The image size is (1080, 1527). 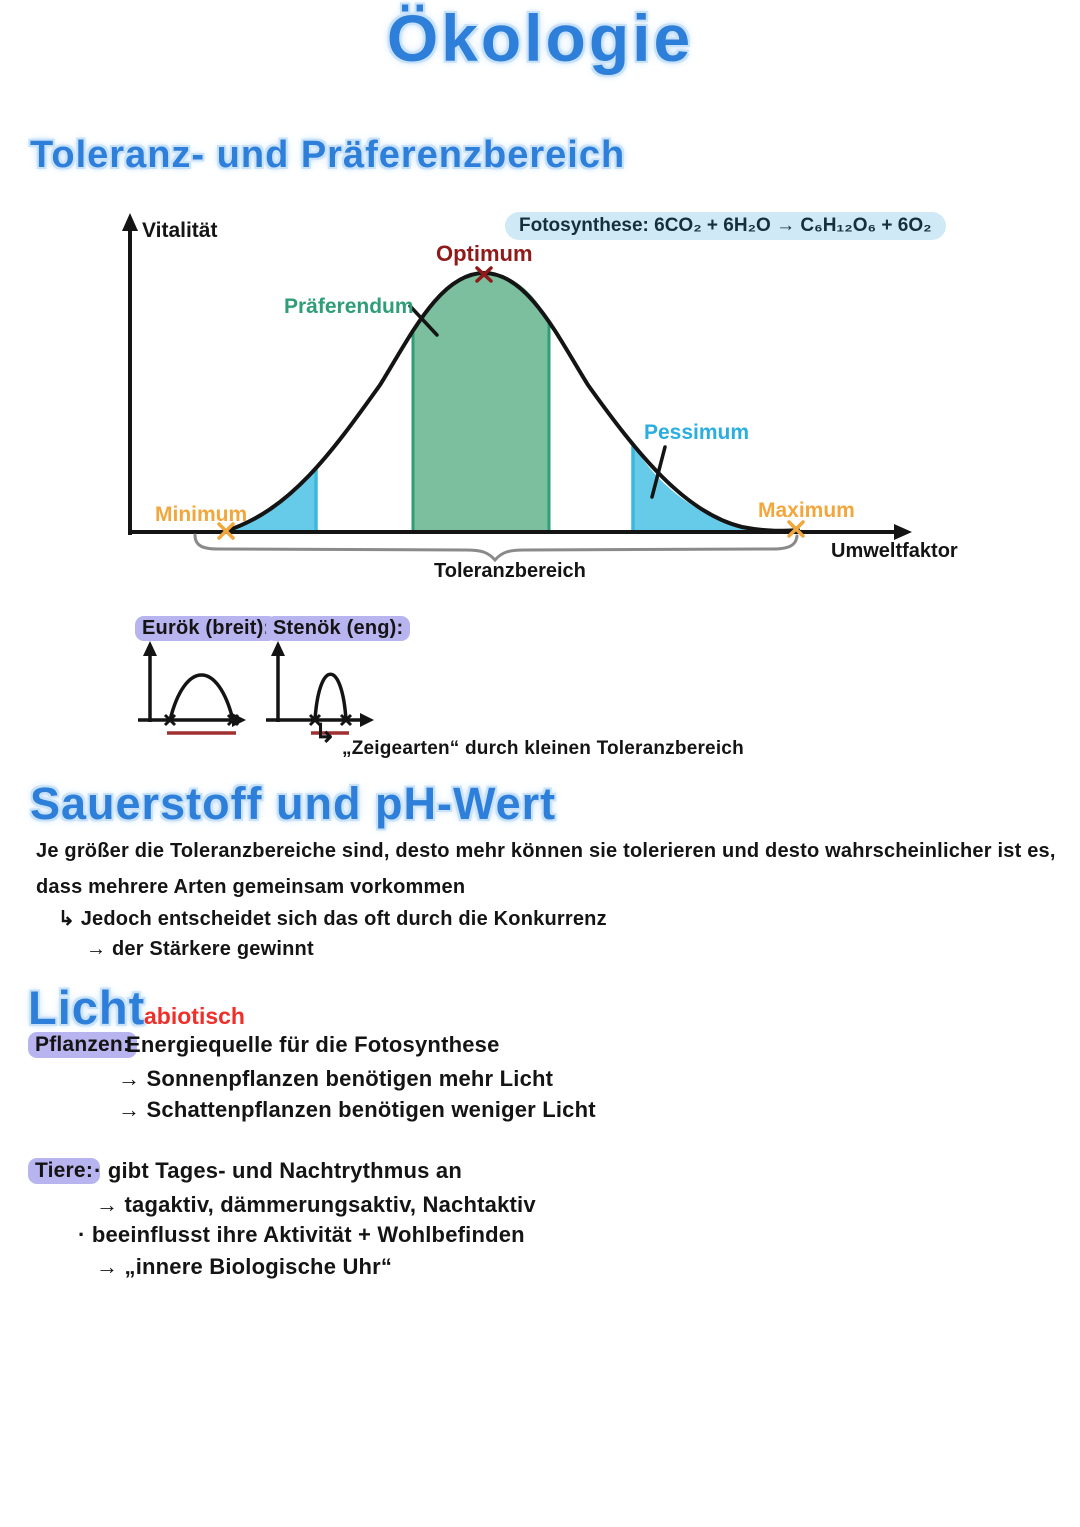 I want to click on stenoek-label: Stenök (eng):, so click(x=338, y=628).